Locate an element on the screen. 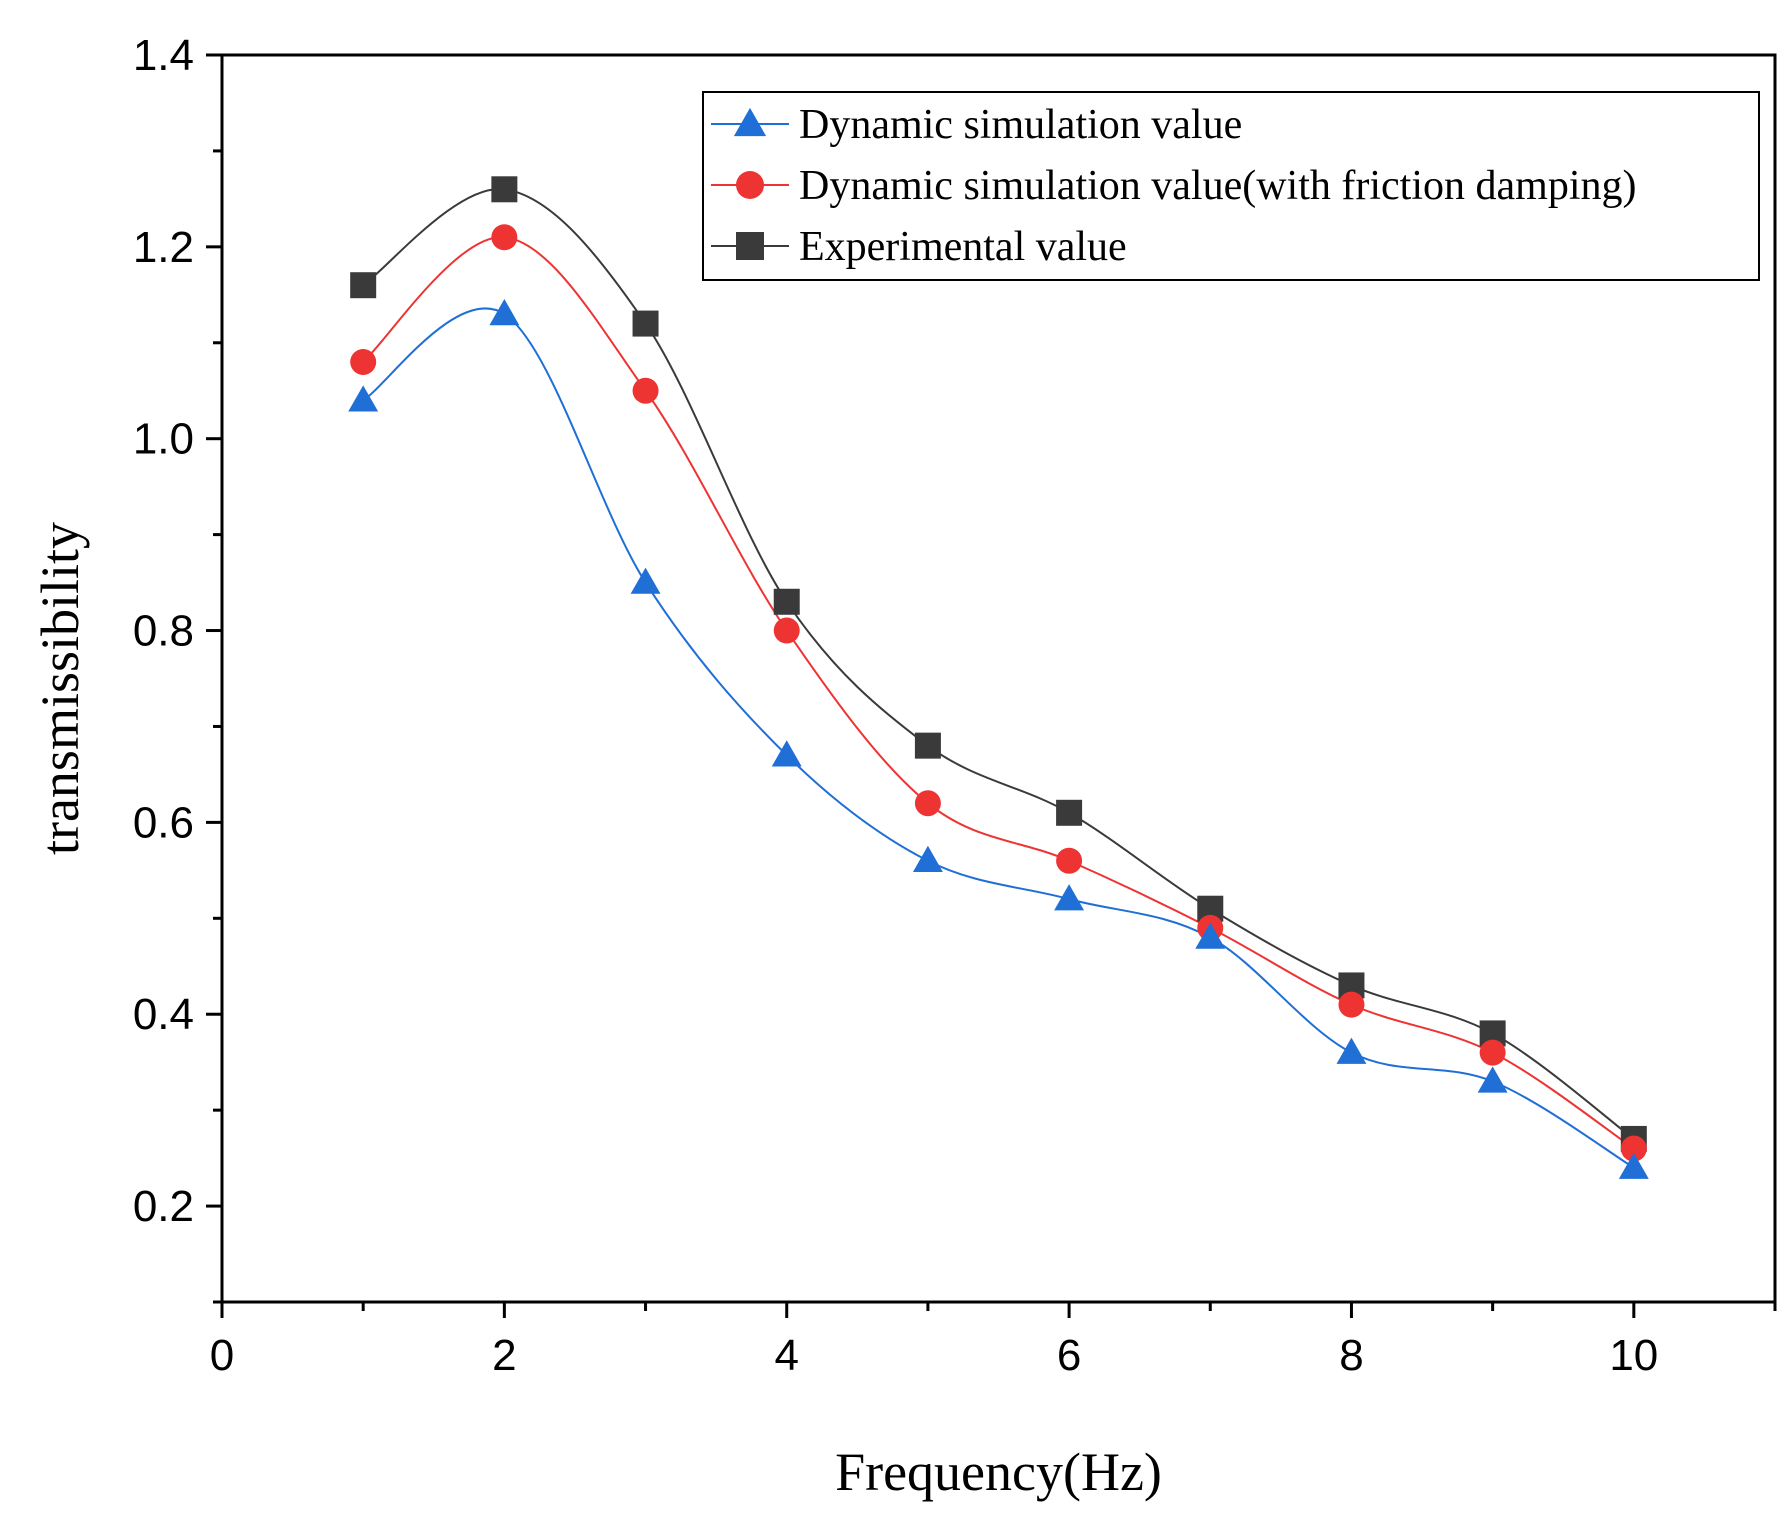 This screenshot has width=1790, height=1532. legend-label: Experimental value is located at coordinates (963, 247).